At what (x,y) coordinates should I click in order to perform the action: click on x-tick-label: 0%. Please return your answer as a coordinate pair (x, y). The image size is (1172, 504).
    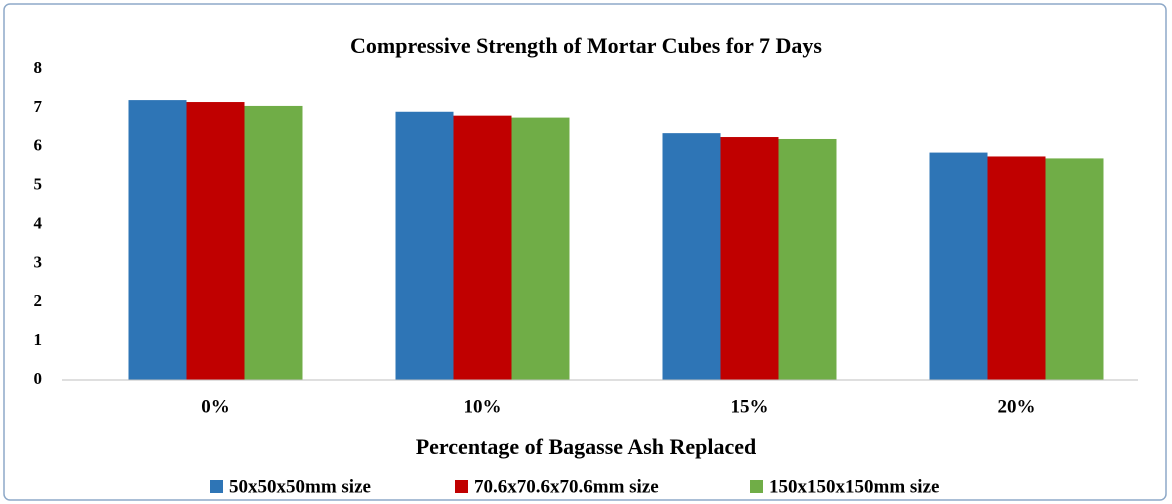
    Looking at the image, I should click on (215, 406).